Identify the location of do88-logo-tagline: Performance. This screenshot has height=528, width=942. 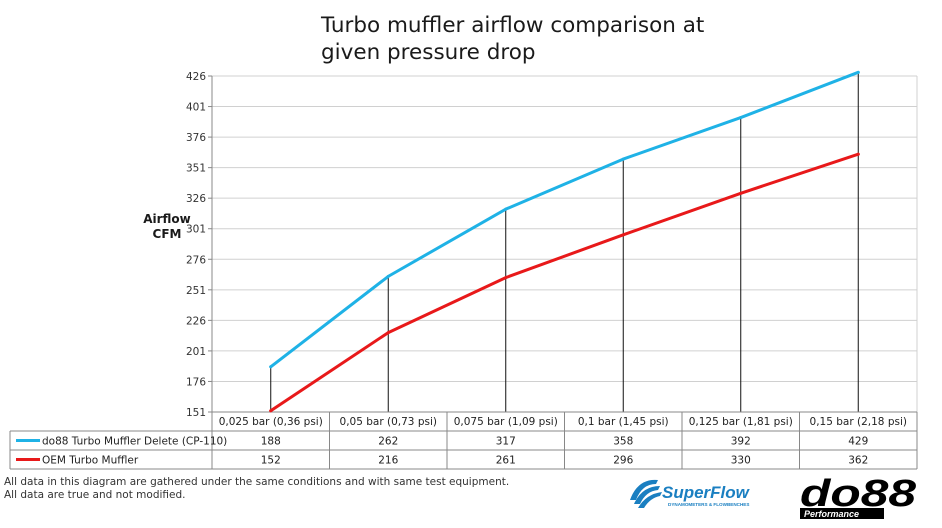
(831, 514).